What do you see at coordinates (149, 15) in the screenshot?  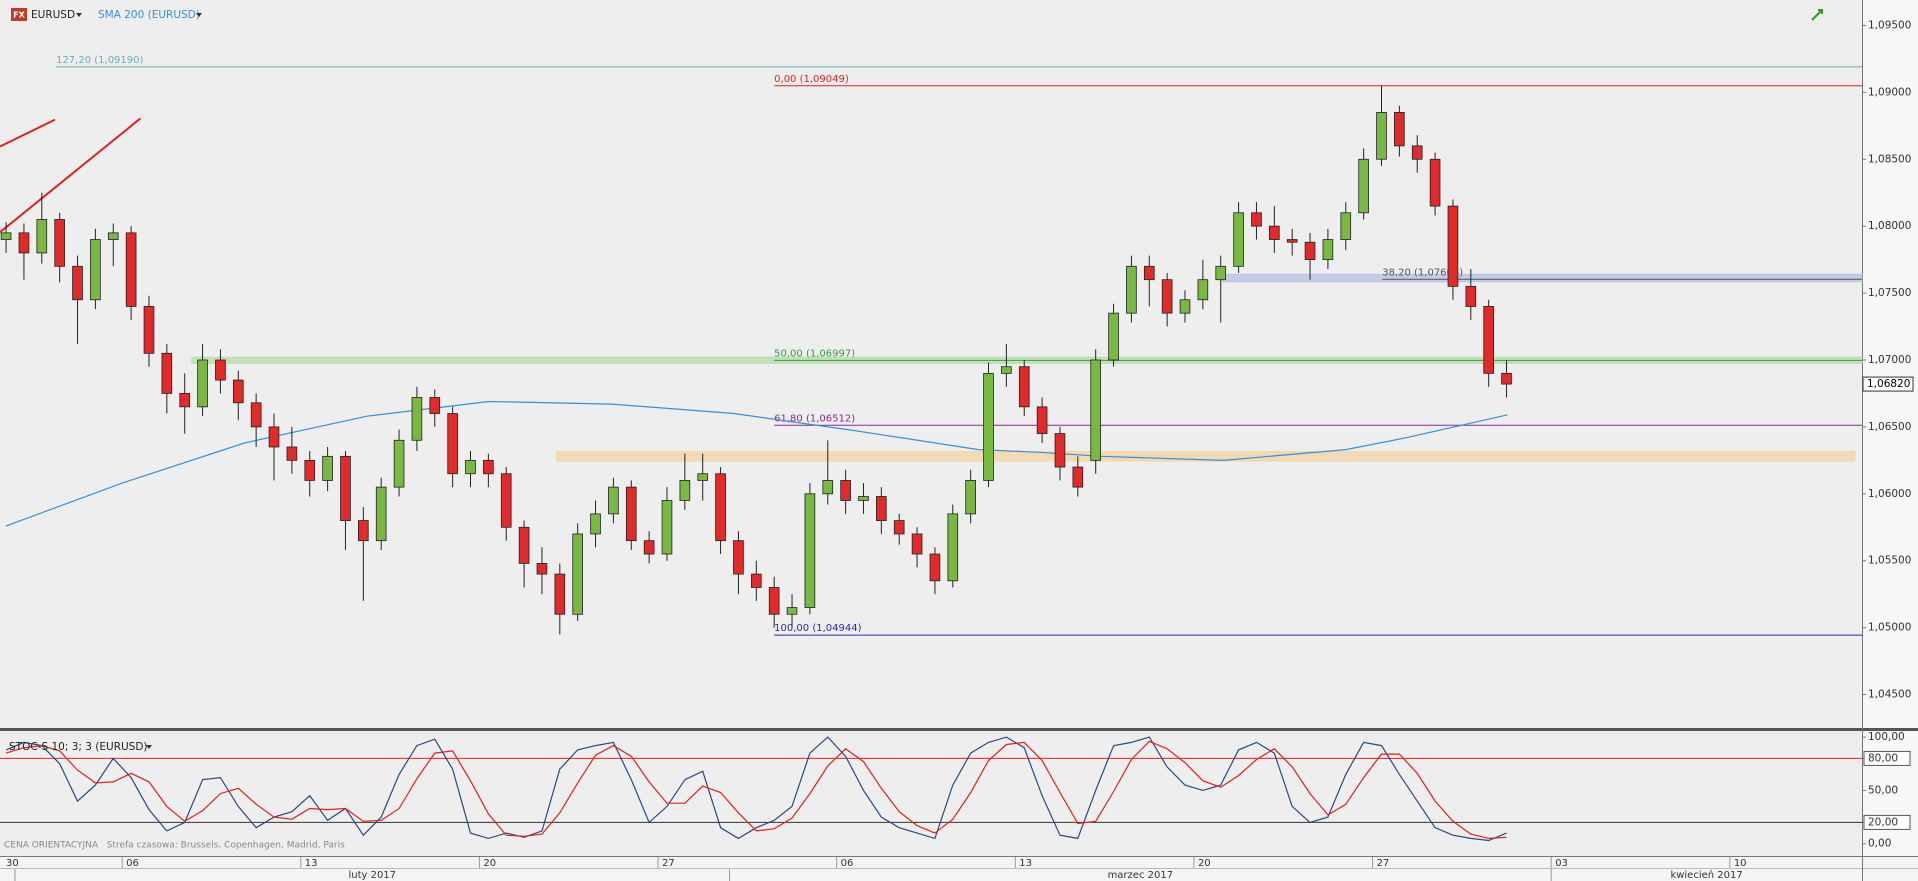 I see `indicator: SMA 200 (EURUSD)` at bounding box center [149, 15].